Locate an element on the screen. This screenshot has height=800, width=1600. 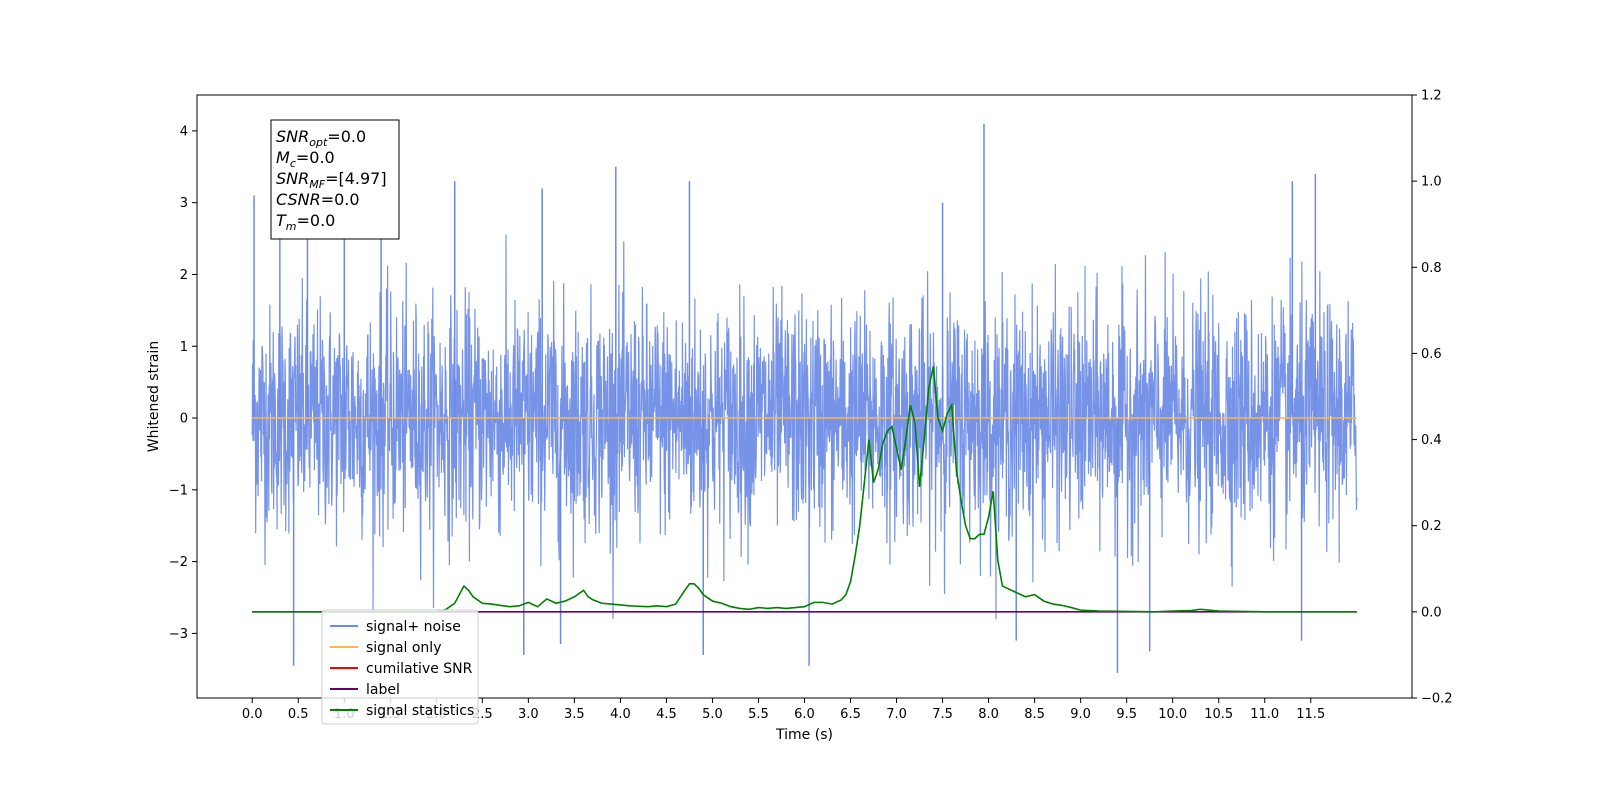
x-tick-label: 6.0 is located at coordinates (804, 714).